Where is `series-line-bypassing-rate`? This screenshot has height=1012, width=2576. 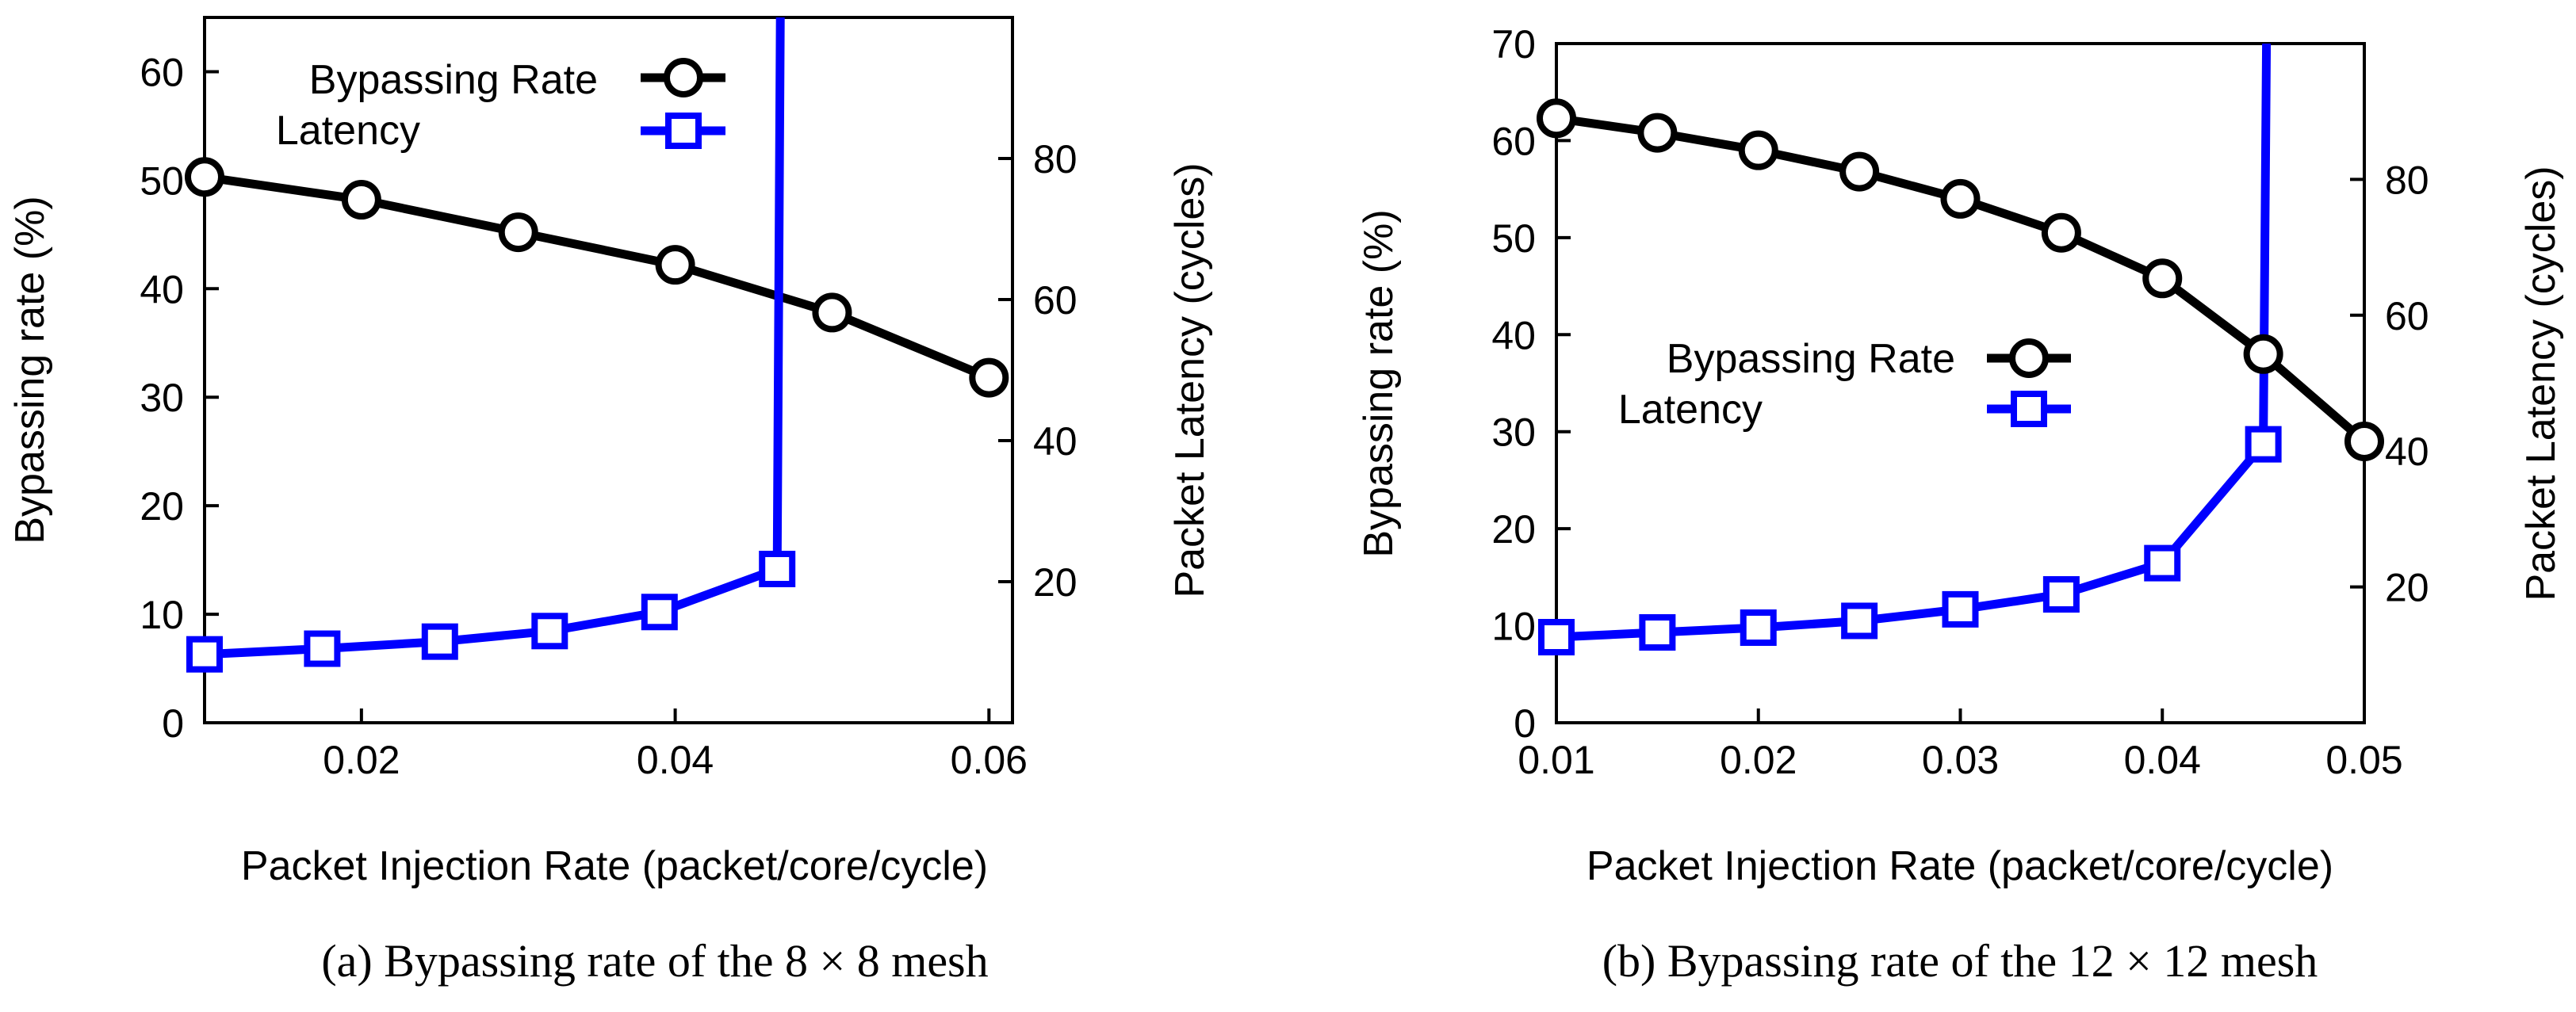 series-line-bypassing-rate is located at coordinates (597, 277).